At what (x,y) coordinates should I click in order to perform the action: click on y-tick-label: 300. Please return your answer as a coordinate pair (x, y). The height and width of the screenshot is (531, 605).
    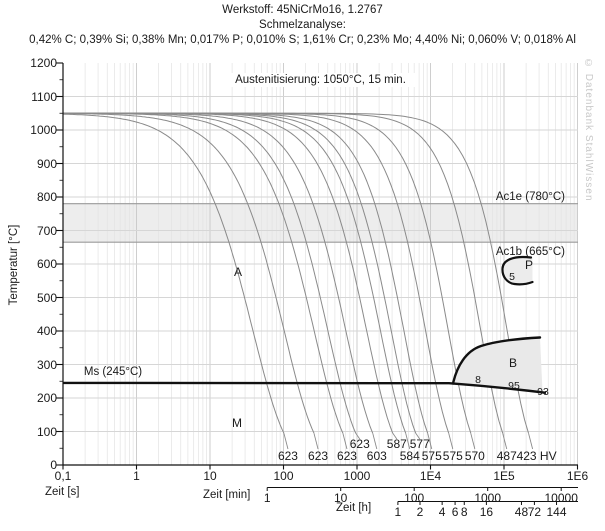
    Looking at the image, I should click on (46, 364).